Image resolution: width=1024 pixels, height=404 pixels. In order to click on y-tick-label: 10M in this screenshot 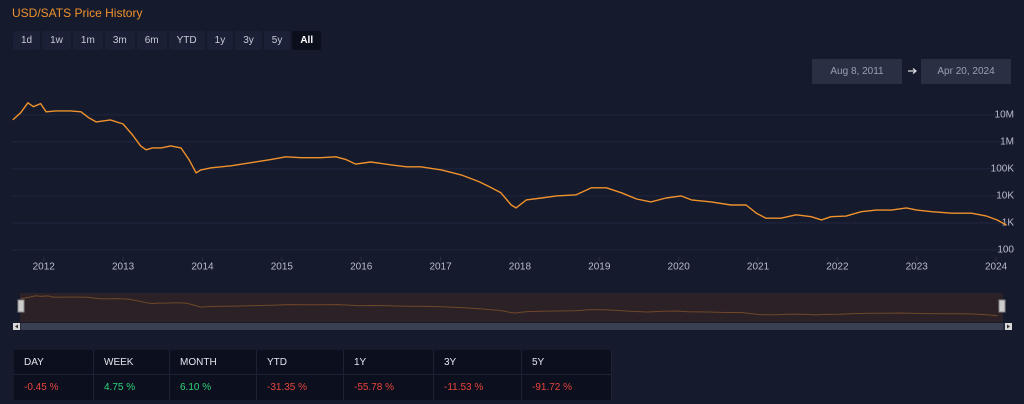, I will do `click(1004, 114)`.